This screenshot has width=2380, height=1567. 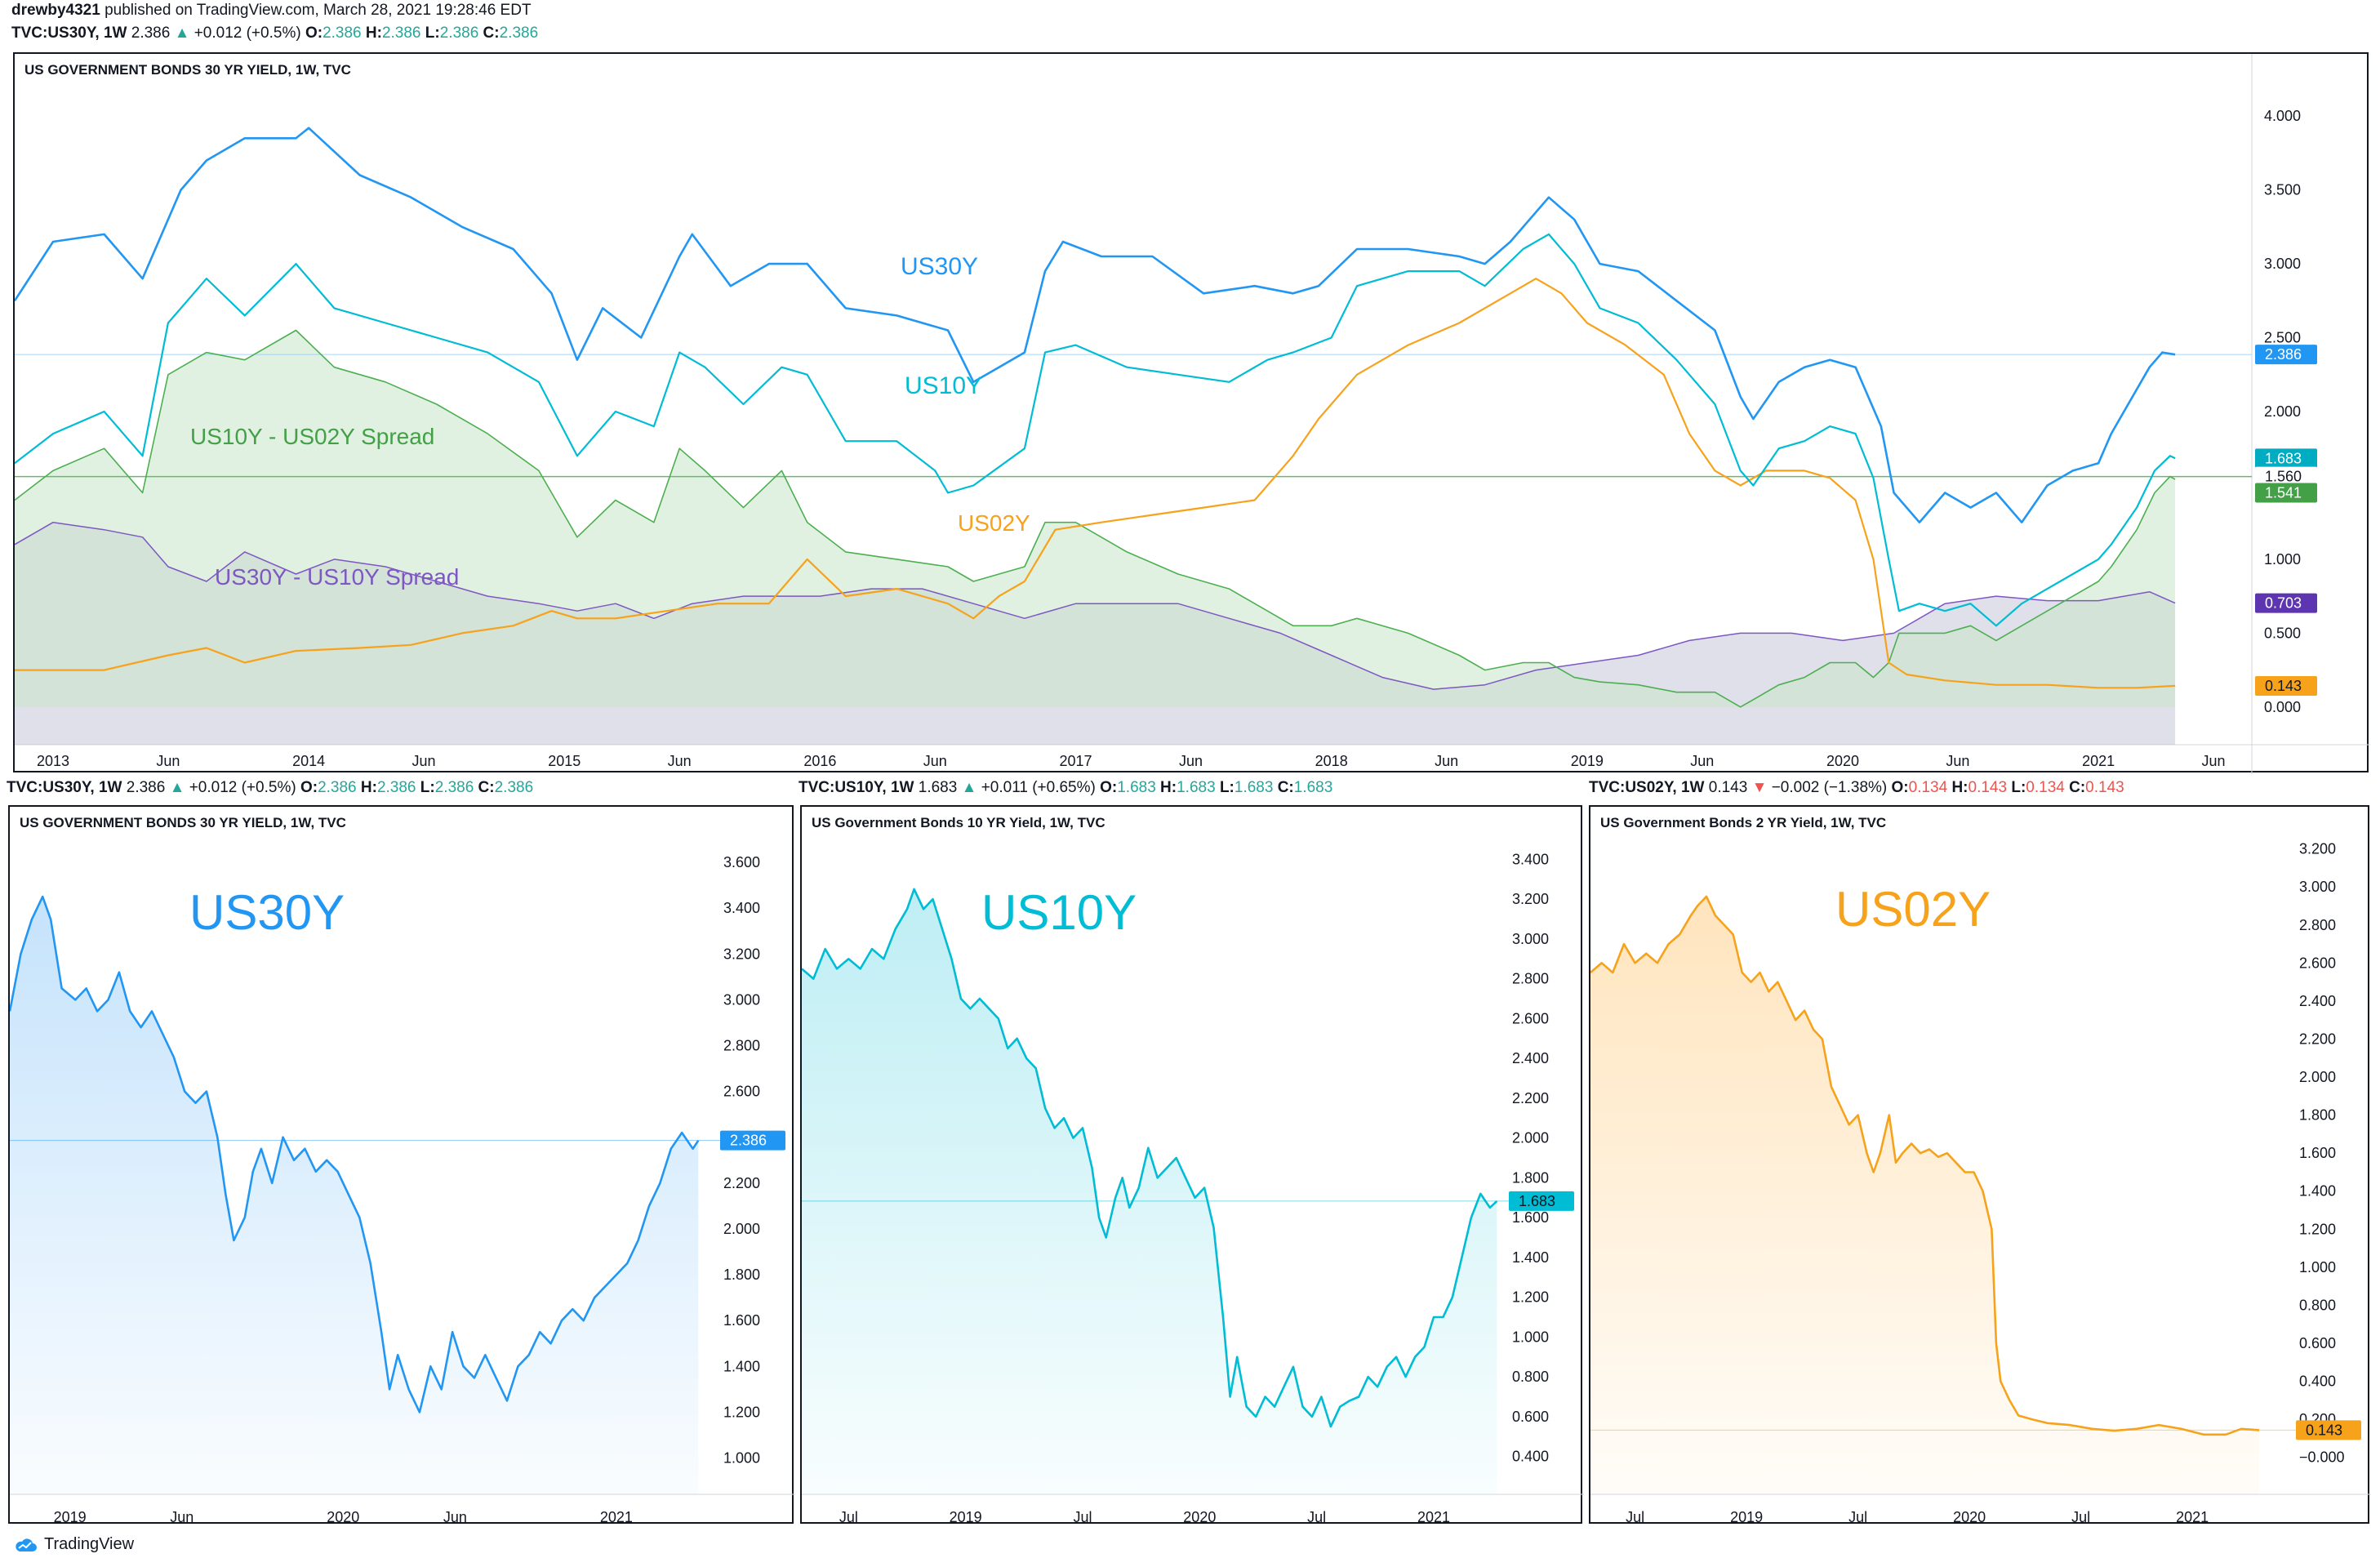 What do you see at coordinates (454, 787) in the screenshot?
I see `sub-legend-low: 2.386` at bounding box center [454, 787].